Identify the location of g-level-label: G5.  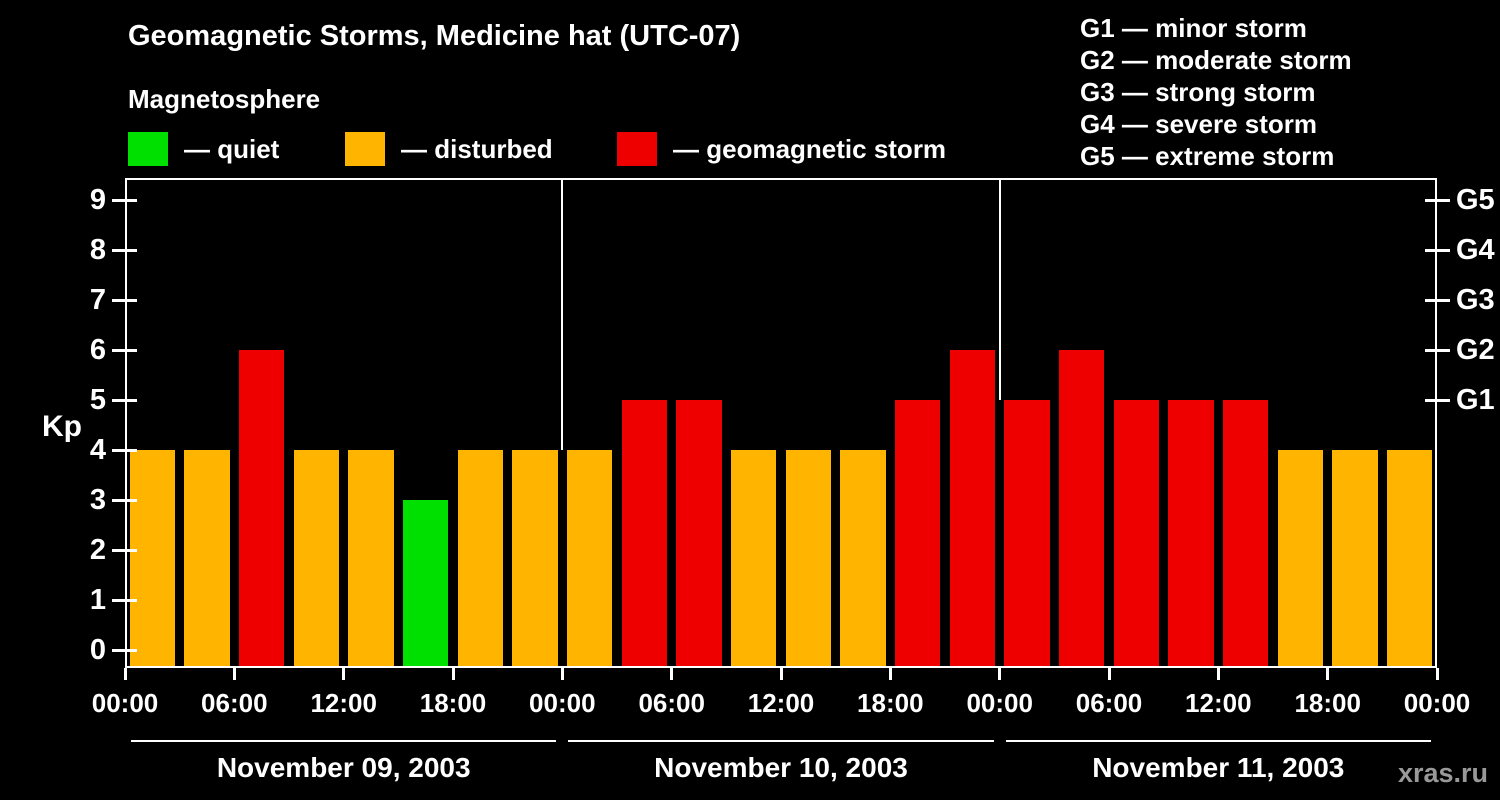
(1475, 200).